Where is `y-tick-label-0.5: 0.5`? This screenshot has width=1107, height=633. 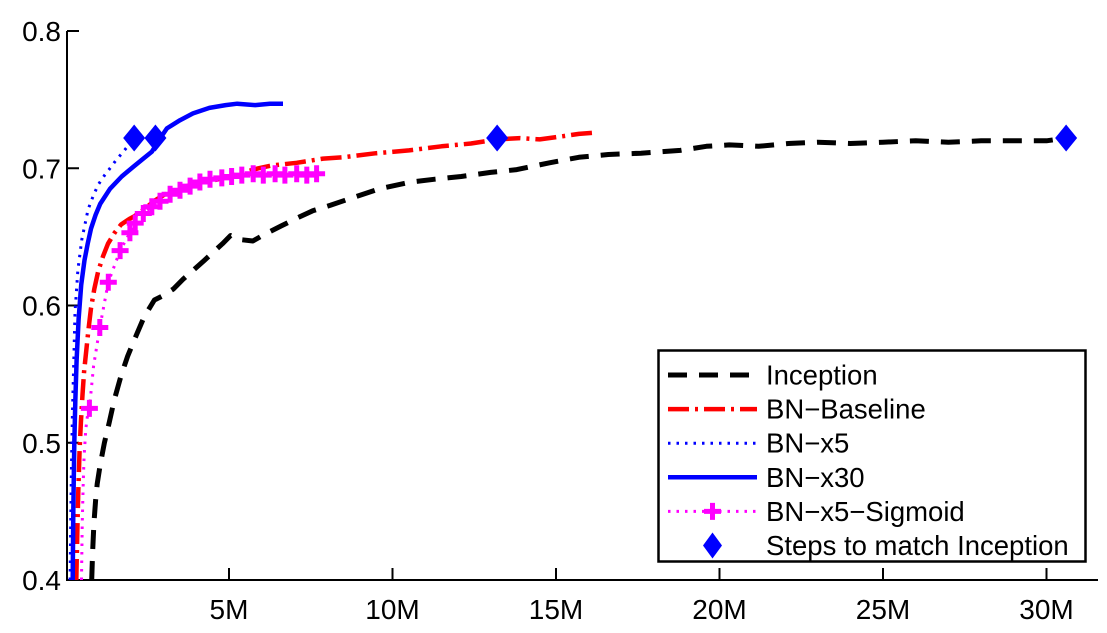
y-tick-label-0.5: 0.5 is located at coordinates (41, 443).